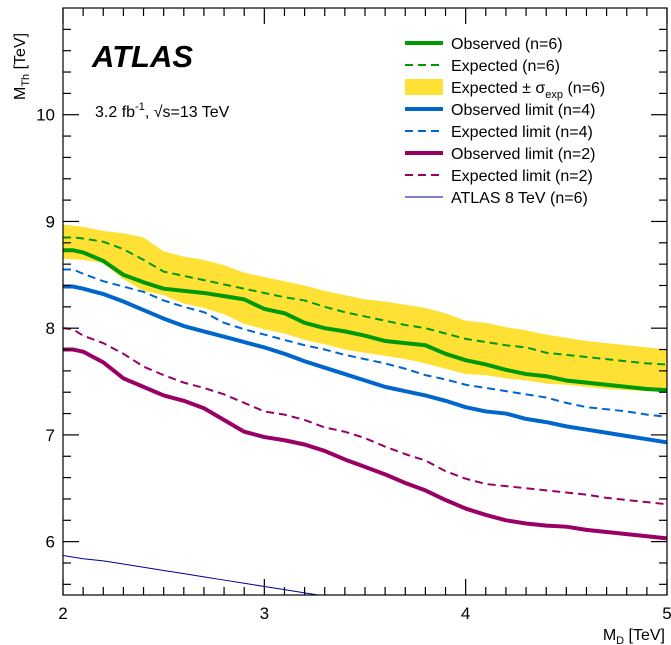  I want to click on luminosity-value: 3.2 fb, so click(115, 112).